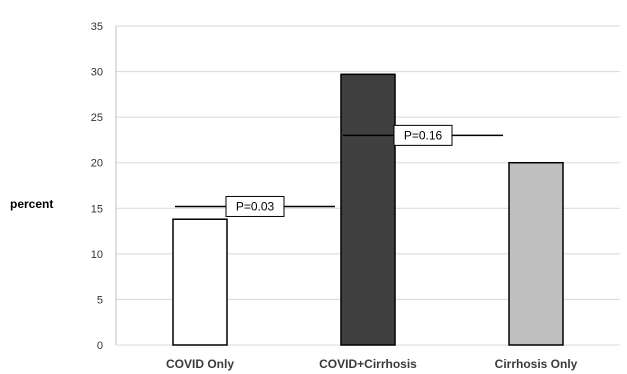 This screenshot has height=374, width=627. Describe the element at coordinates (97, 118) in the screenshot. I see `y-tick-label: 25` at that location.